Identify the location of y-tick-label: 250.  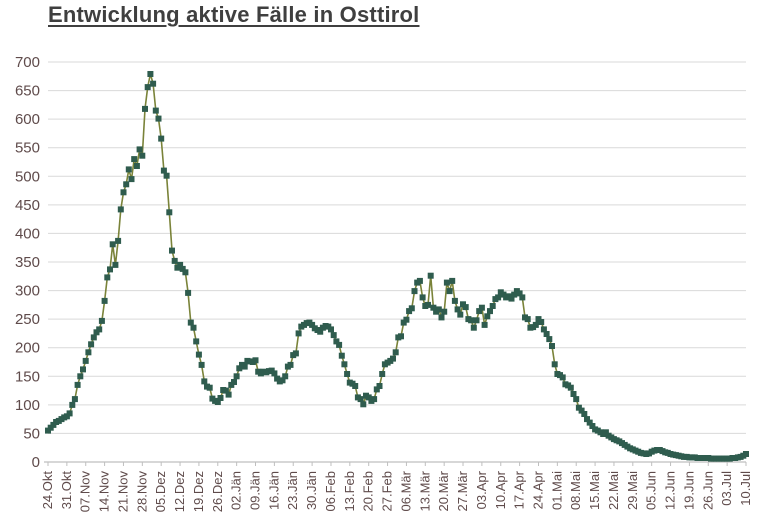
(27, 319).